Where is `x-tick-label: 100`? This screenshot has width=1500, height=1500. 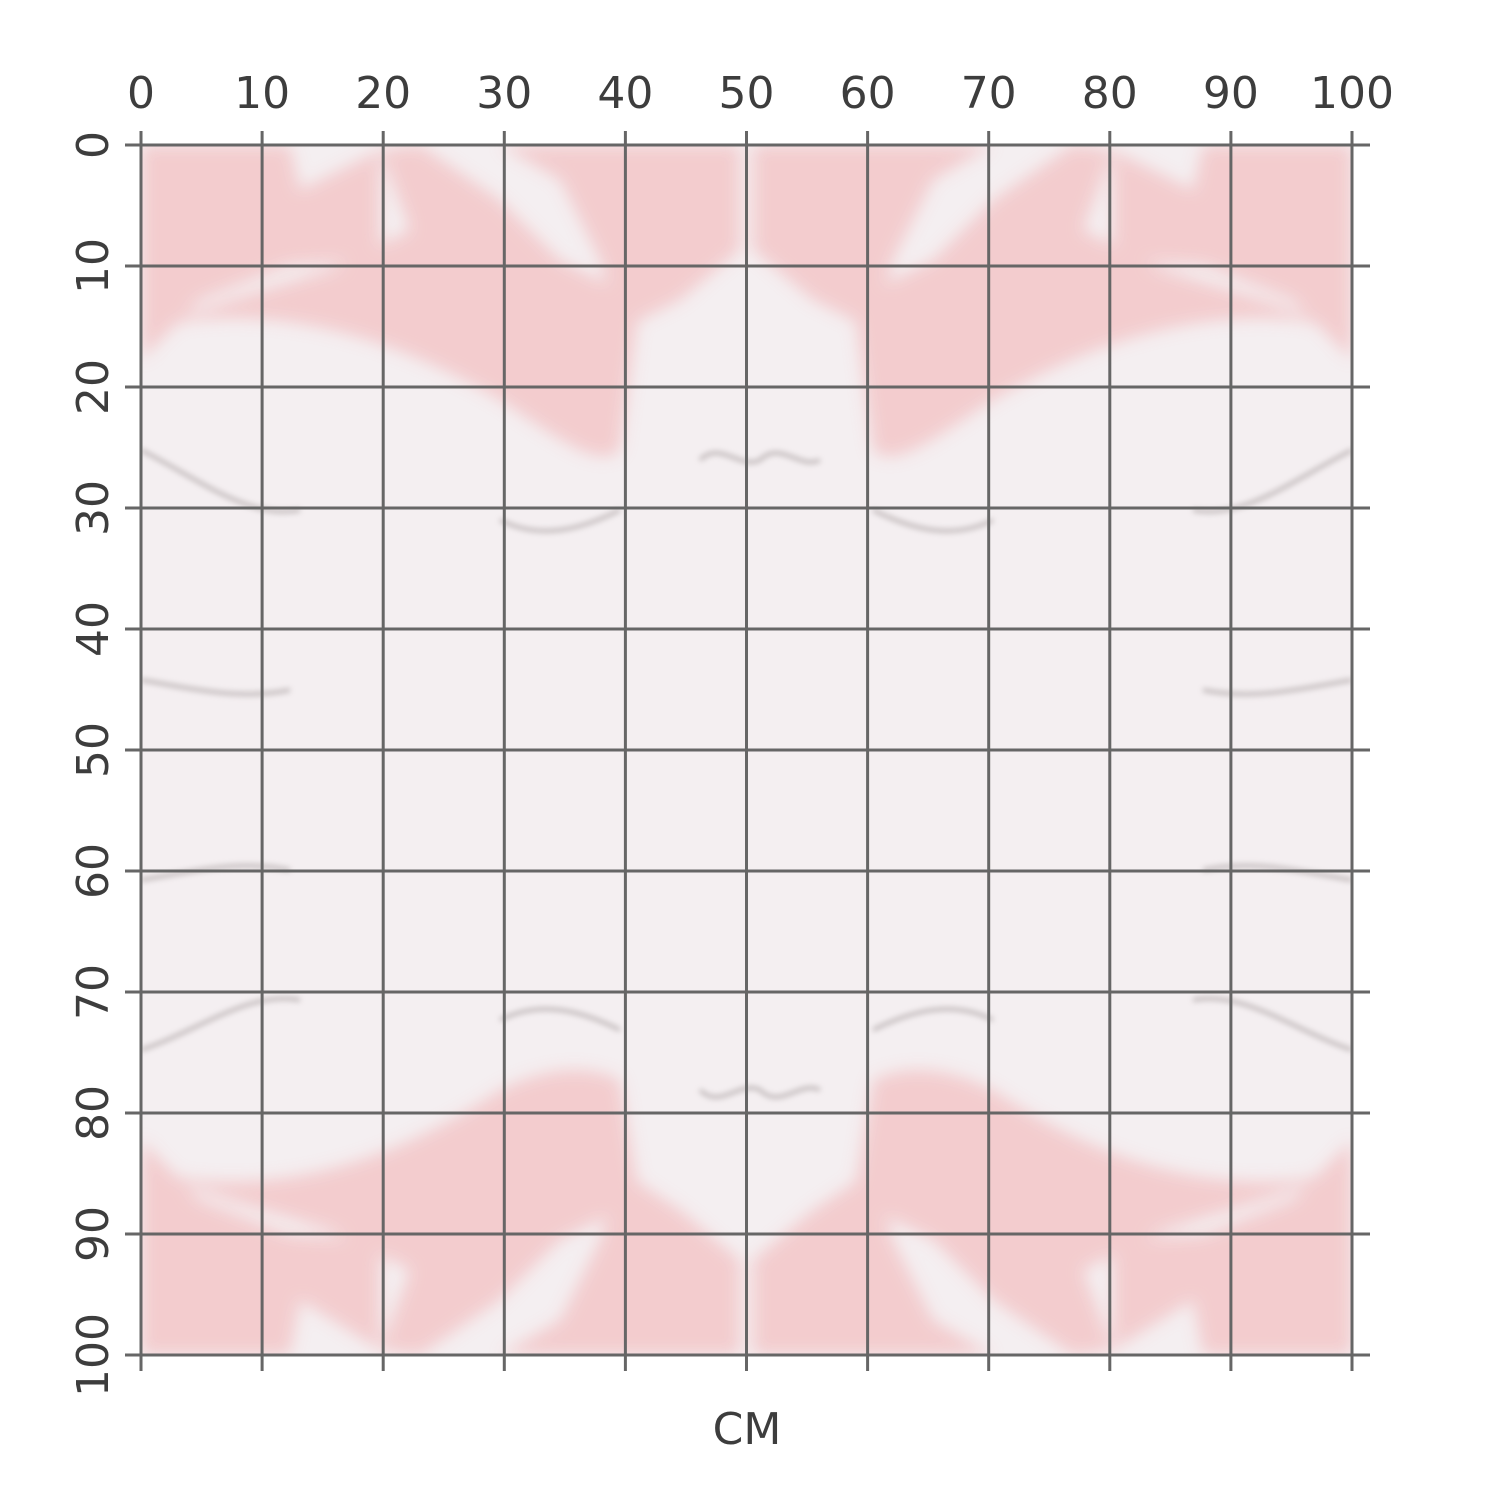 x-tick-label: 100 is located at coordinates (1352, 93).